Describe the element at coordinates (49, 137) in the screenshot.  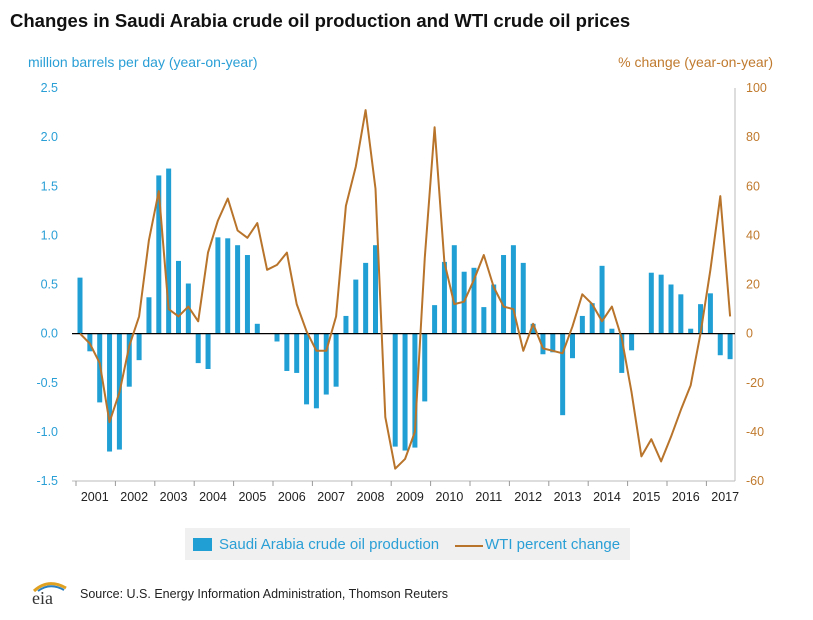
I see `left-tick-label: 2.0` at that location.